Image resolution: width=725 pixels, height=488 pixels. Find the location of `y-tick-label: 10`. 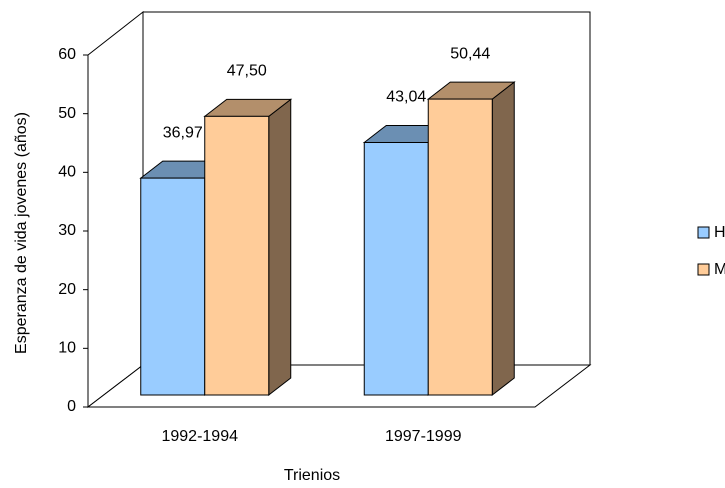

y-tick-label: 10 is located at coordinates (67, 348).